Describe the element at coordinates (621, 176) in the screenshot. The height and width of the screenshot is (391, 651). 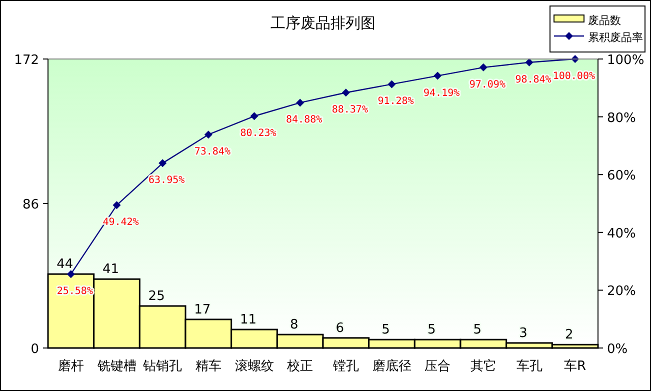
I see `y2-tick-label: 60%` at that location.